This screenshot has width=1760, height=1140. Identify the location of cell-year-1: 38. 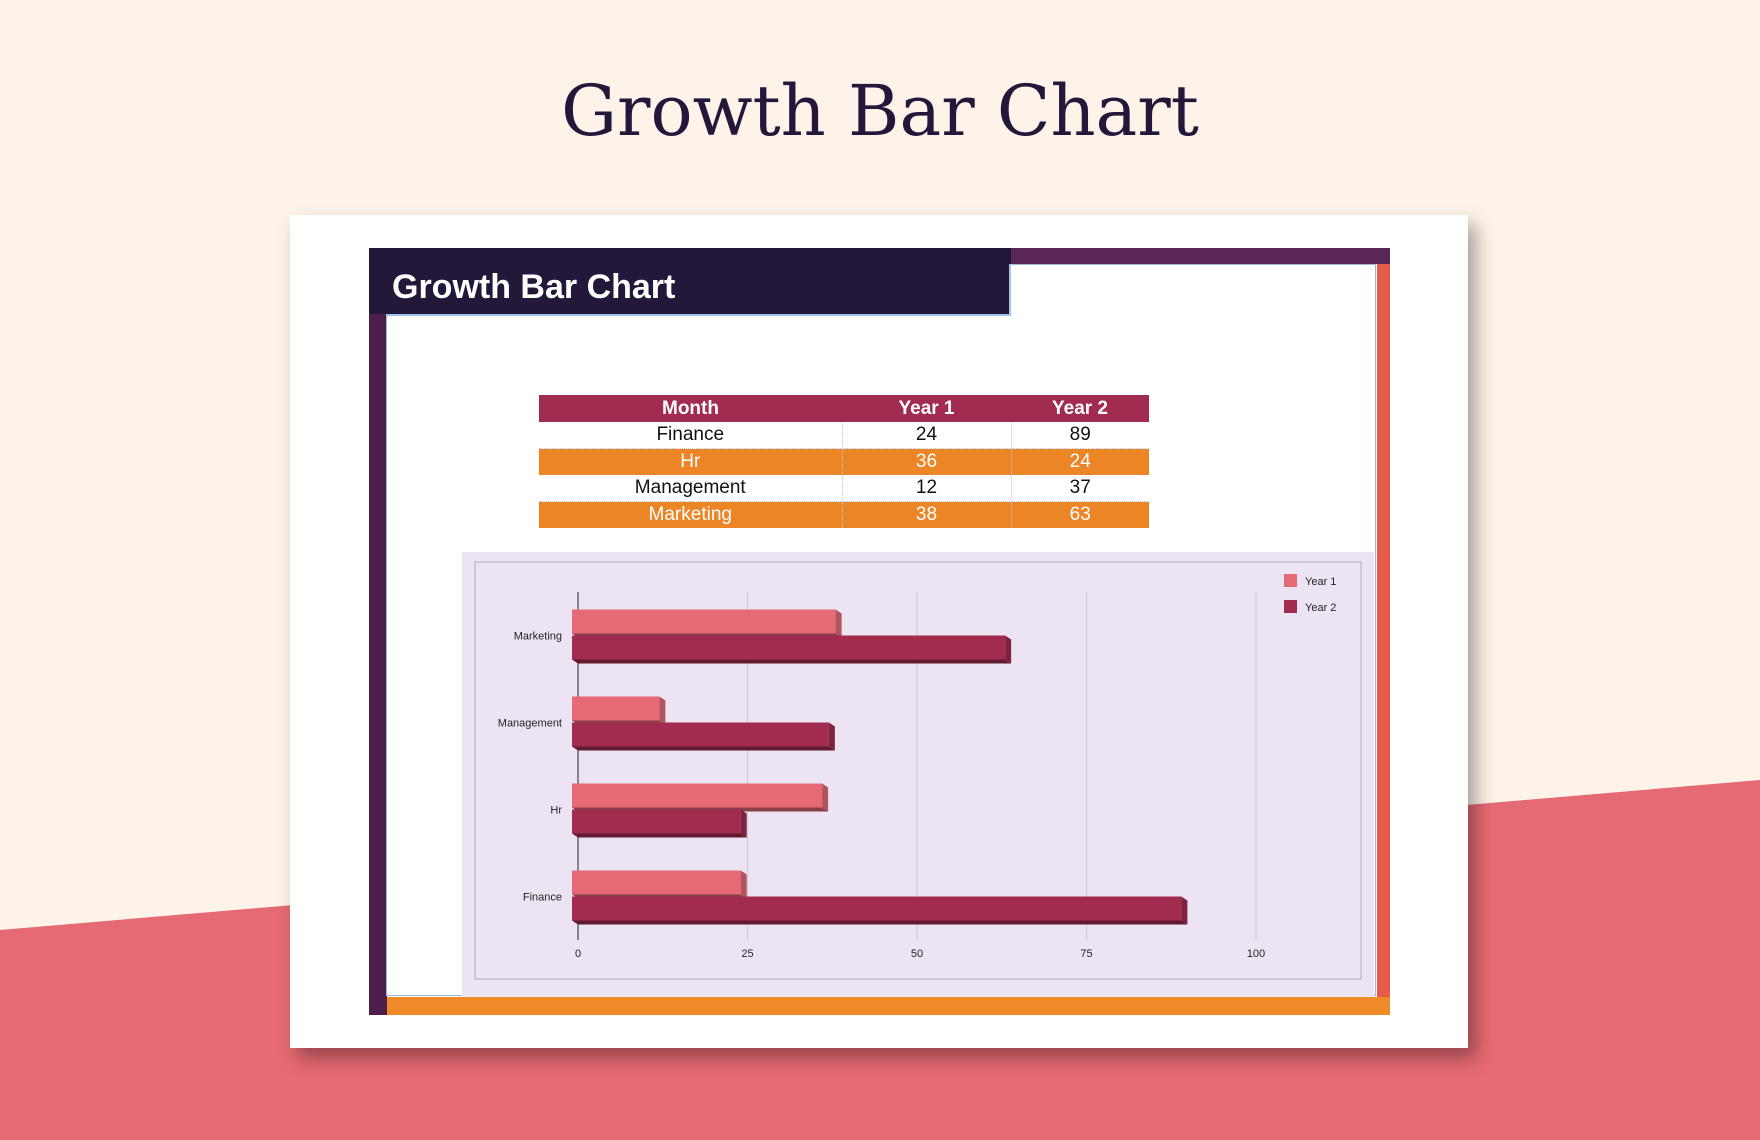
(926, 514).